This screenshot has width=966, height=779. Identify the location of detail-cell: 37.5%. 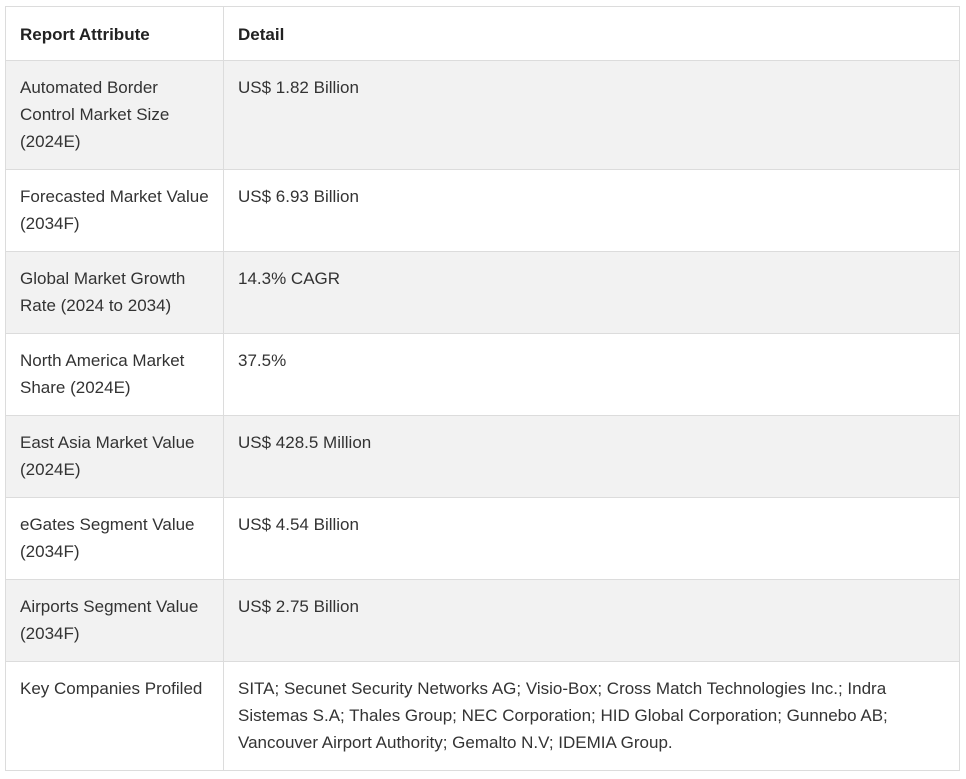
(592, 375).